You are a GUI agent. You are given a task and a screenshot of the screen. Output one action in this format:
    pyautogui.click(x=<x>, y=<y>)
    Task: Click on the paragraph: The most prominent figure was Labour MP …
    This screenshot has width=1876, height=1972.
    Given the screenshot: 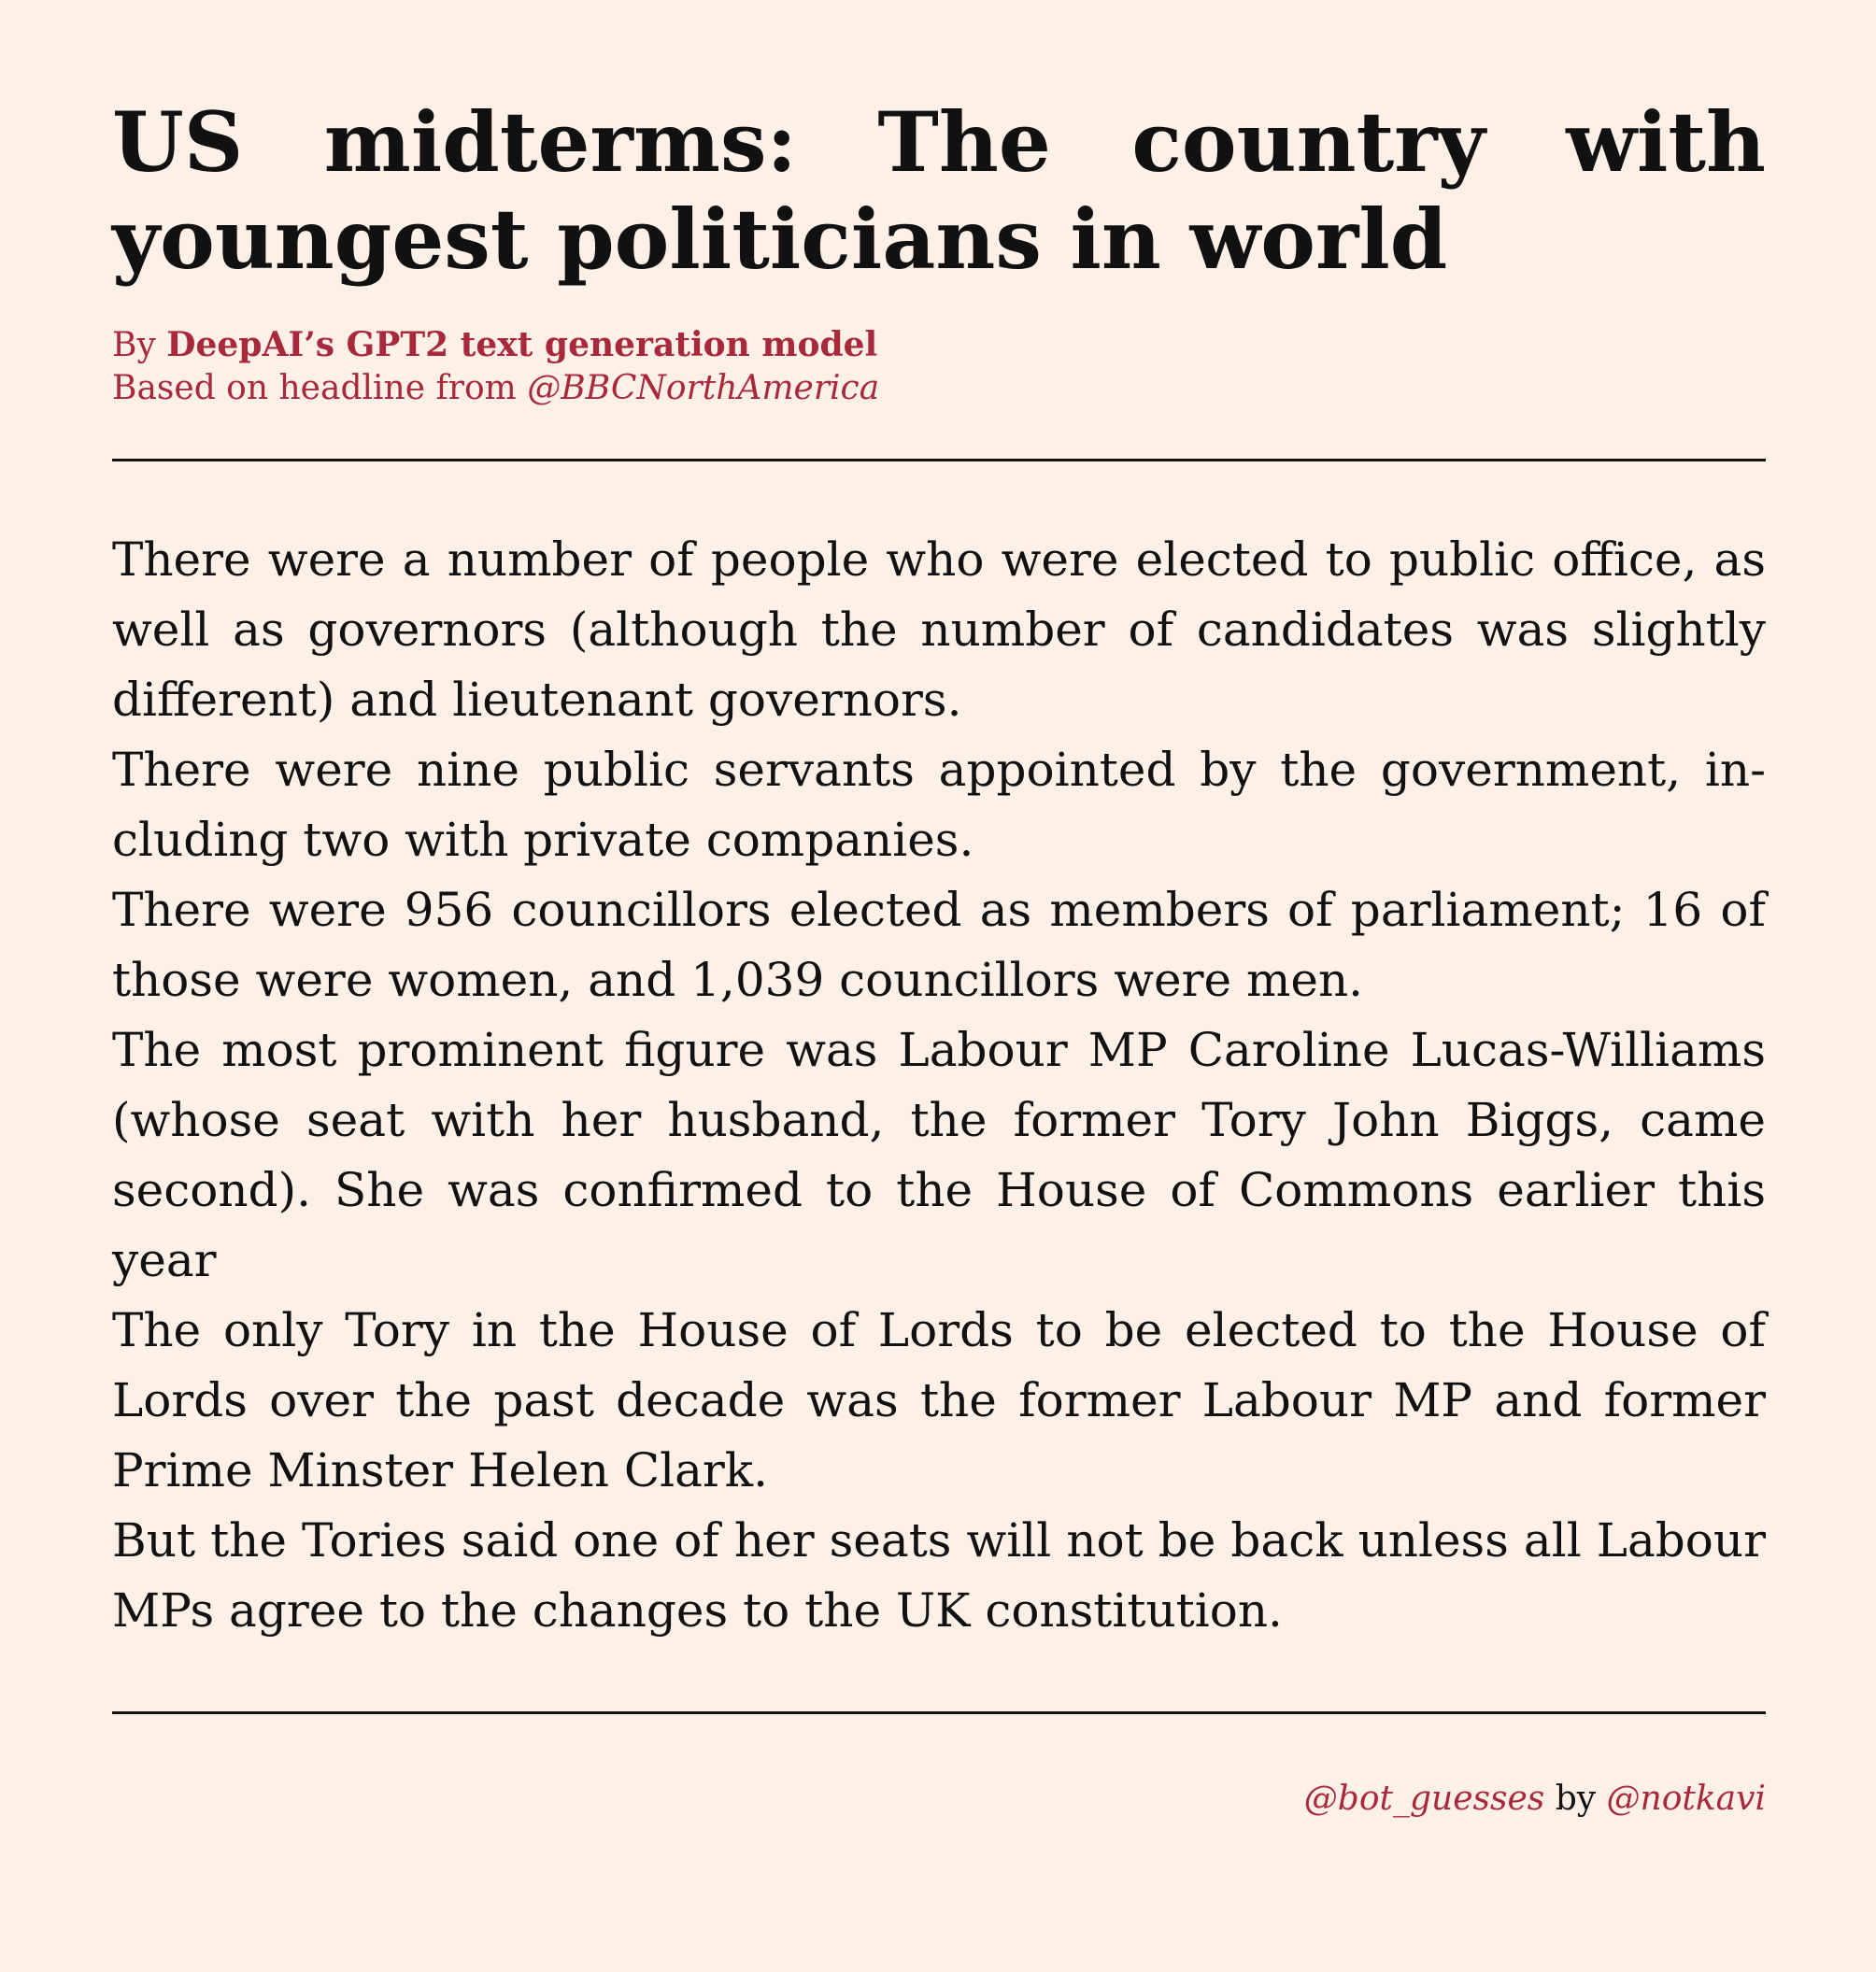 What is the action you would take?
    pyautogui.click(x=939, y=1155)
    